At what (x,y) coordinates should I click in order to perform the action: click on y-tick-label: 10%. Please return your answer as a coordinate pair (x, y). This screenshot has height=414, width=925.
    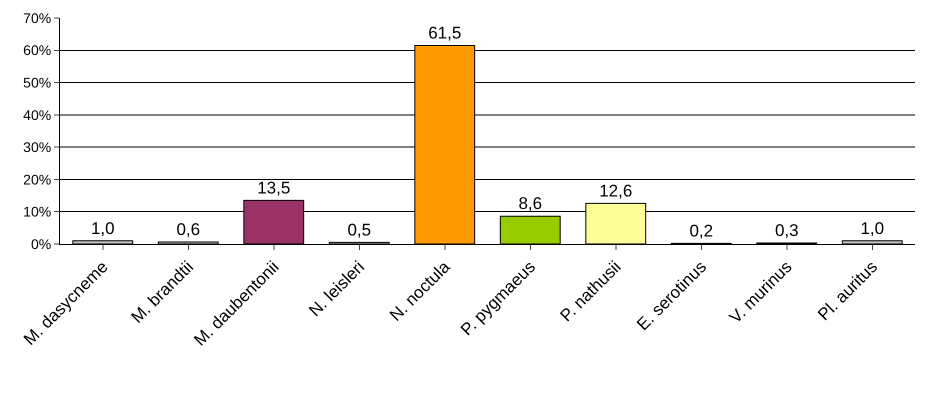
    Looking at the image, I should click on (37, 212).